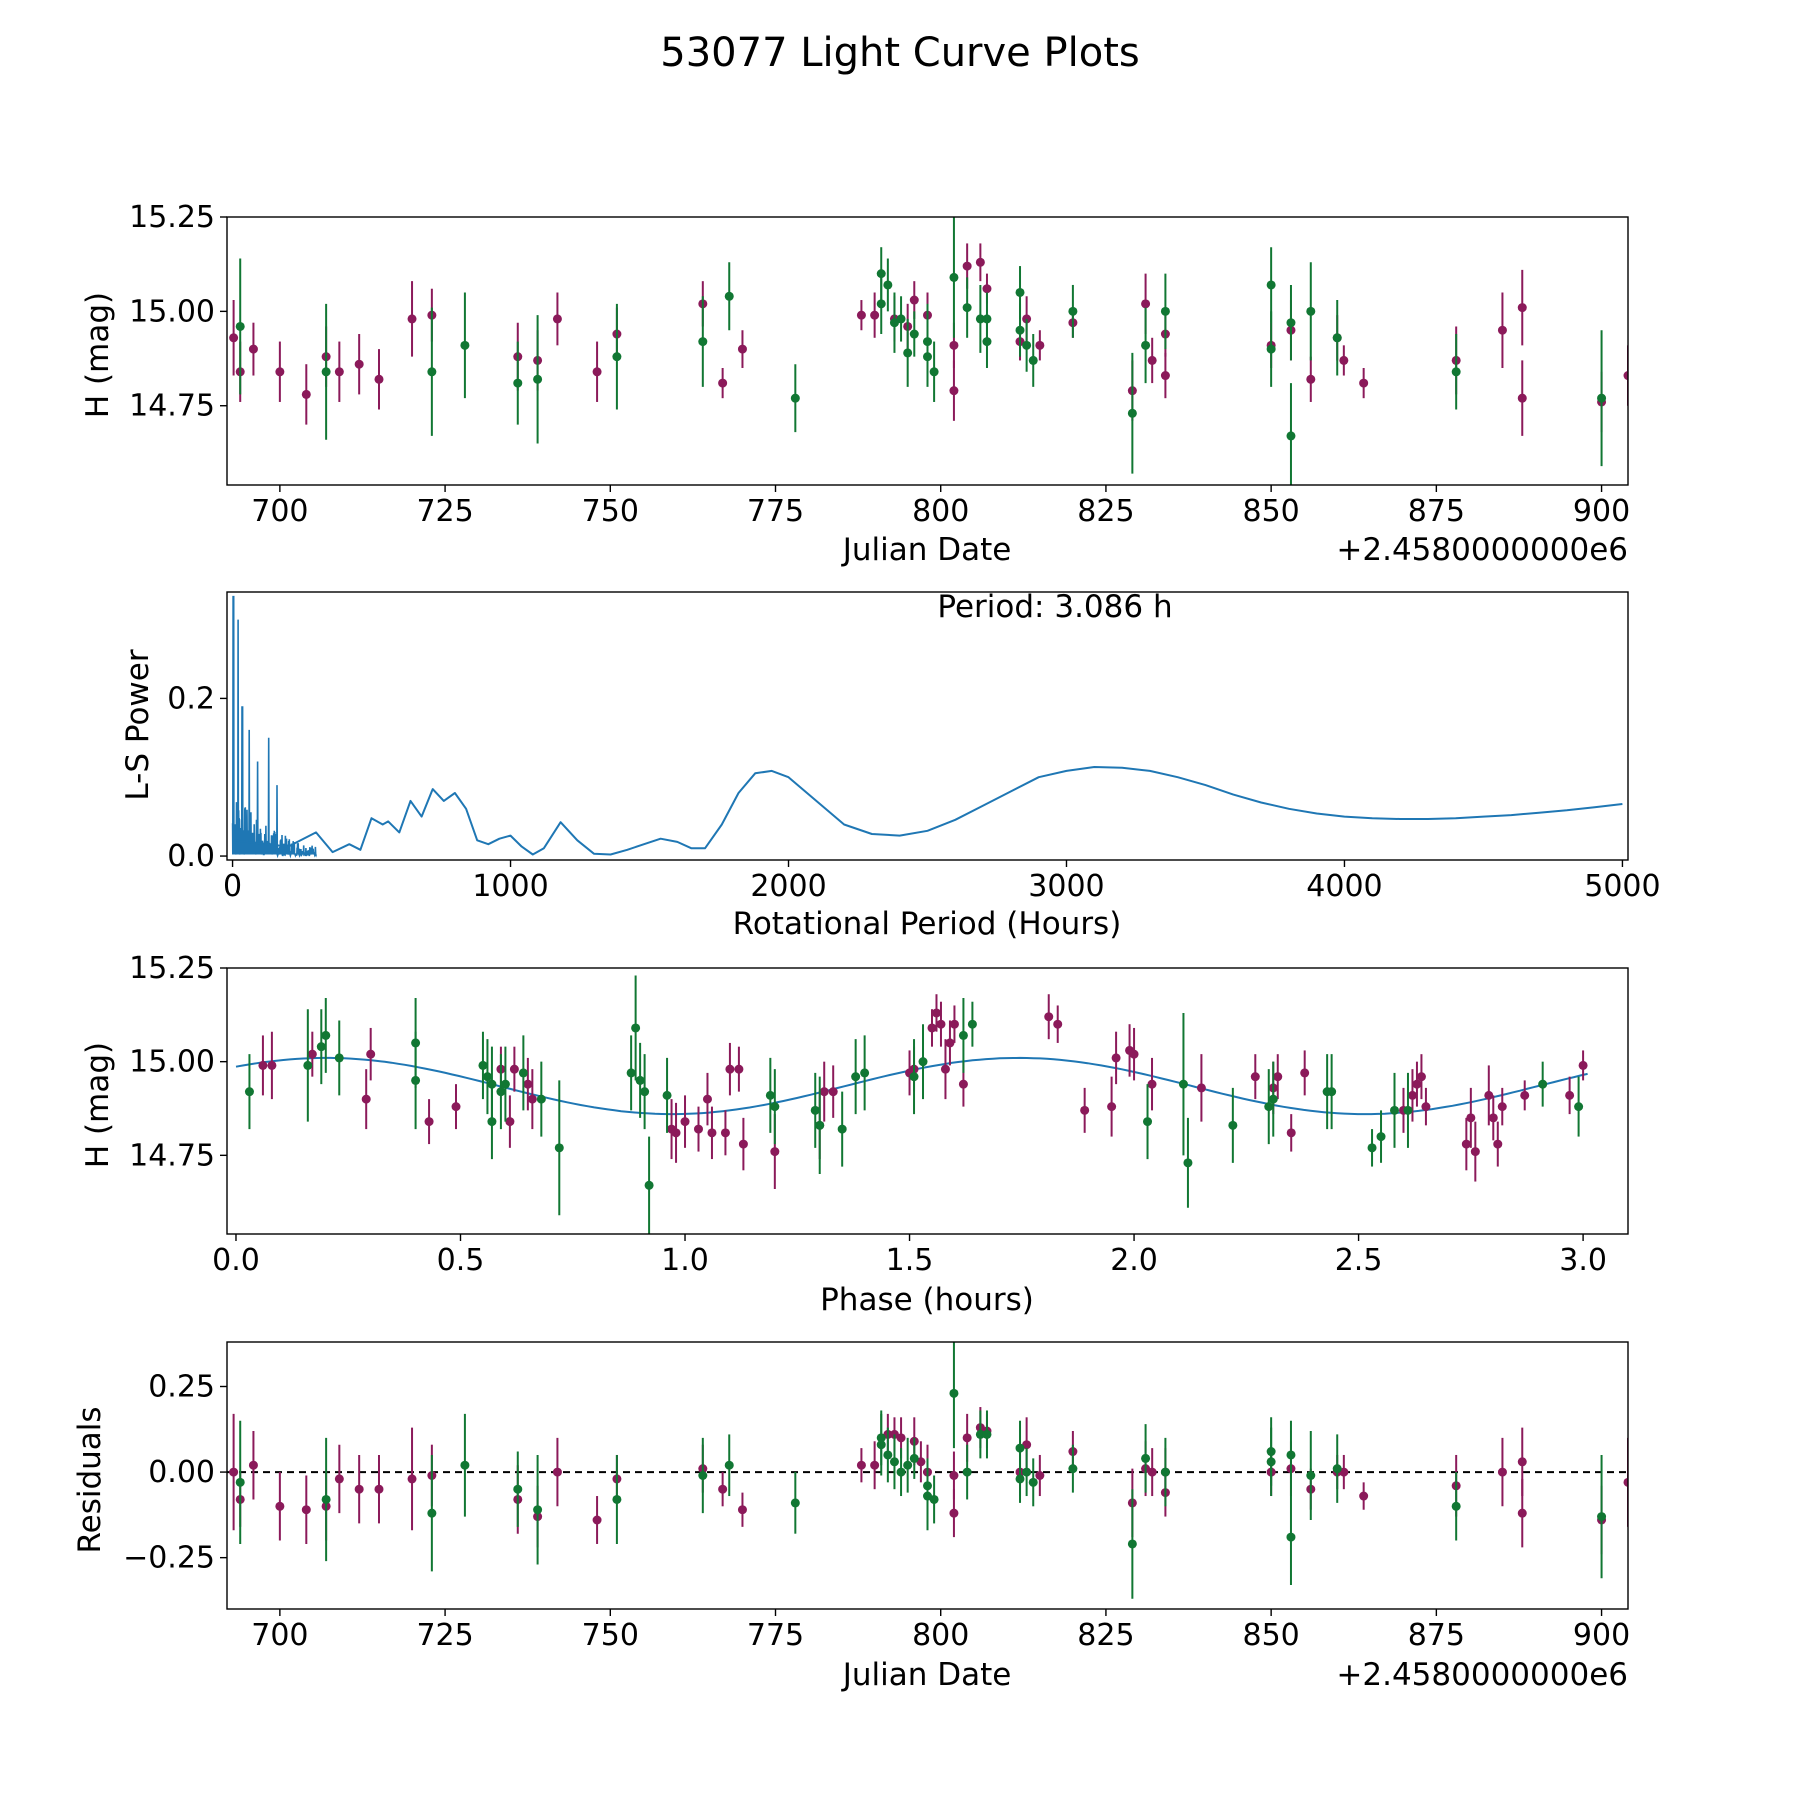 This screenshot has width=1800, height=1800. Describe the element at coordinates (172, 1155) in the screenshot. I see `phased-ytick-label: 14.75` at that location.